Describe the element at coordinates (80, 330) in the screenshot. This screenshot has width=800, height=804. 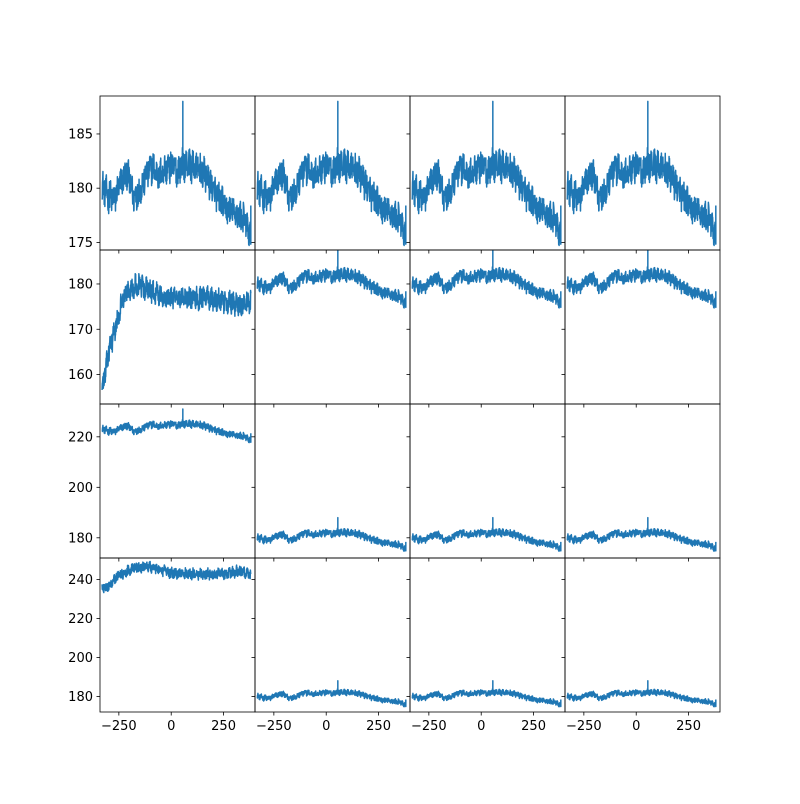
I see `y-tick-label: 170` at that location.